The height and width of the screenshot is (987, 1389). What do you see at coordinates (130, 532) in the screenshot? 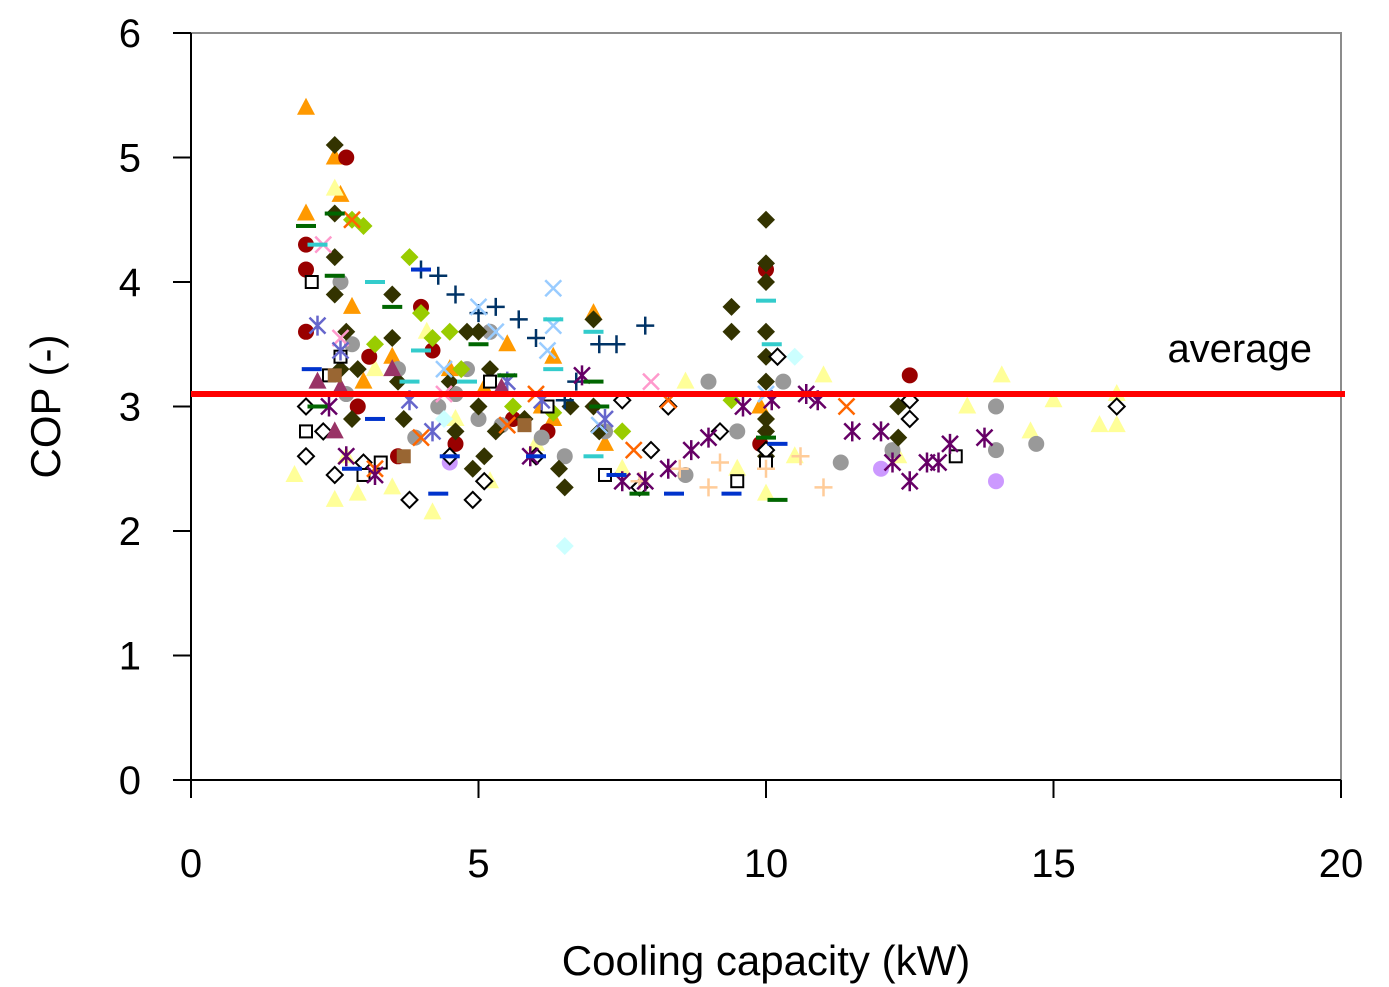
I see `y-tick-label: 2` at bounding box center [130, 532].